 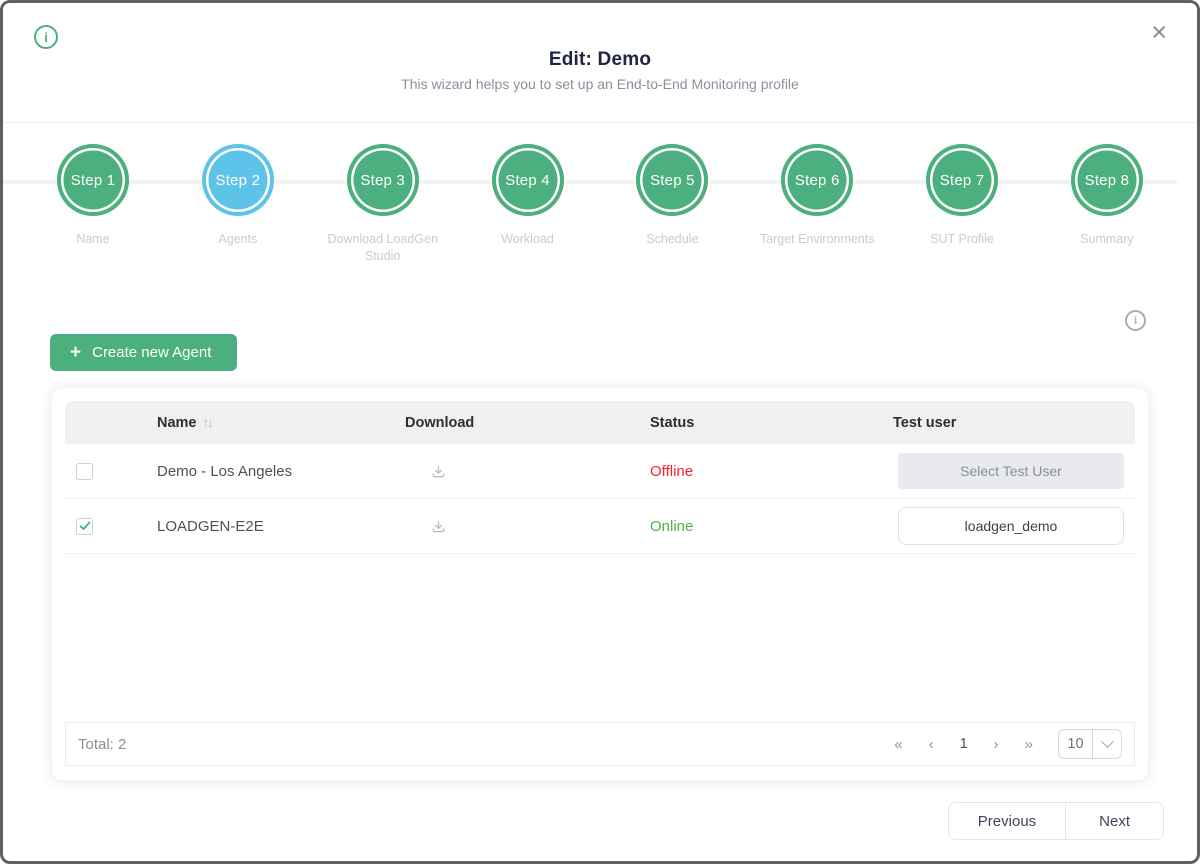 I want to click on table-footer: Total: 2 « ‹ 1 › » 10, so click(x=600, y=744).